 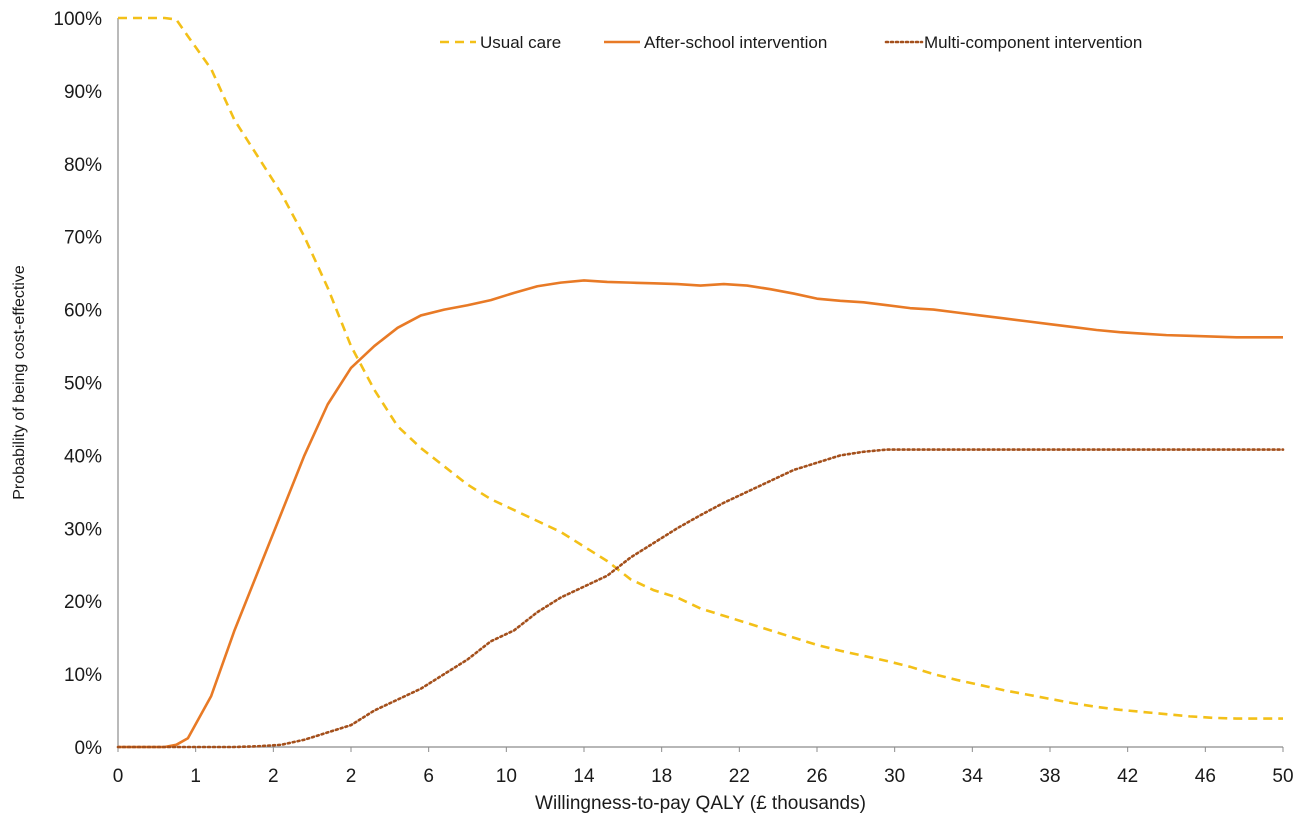 I want to click on y-axis-title: Probability of being cost-effective, so click(x=19, y=382).